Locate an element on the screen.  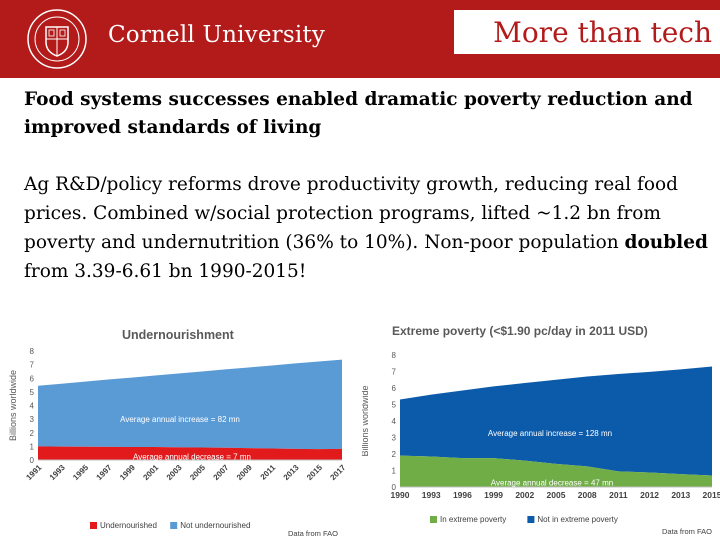
body-text-part2: from 3.39-6.61 bn 1990-2015! is located at coordinates (165, 271).